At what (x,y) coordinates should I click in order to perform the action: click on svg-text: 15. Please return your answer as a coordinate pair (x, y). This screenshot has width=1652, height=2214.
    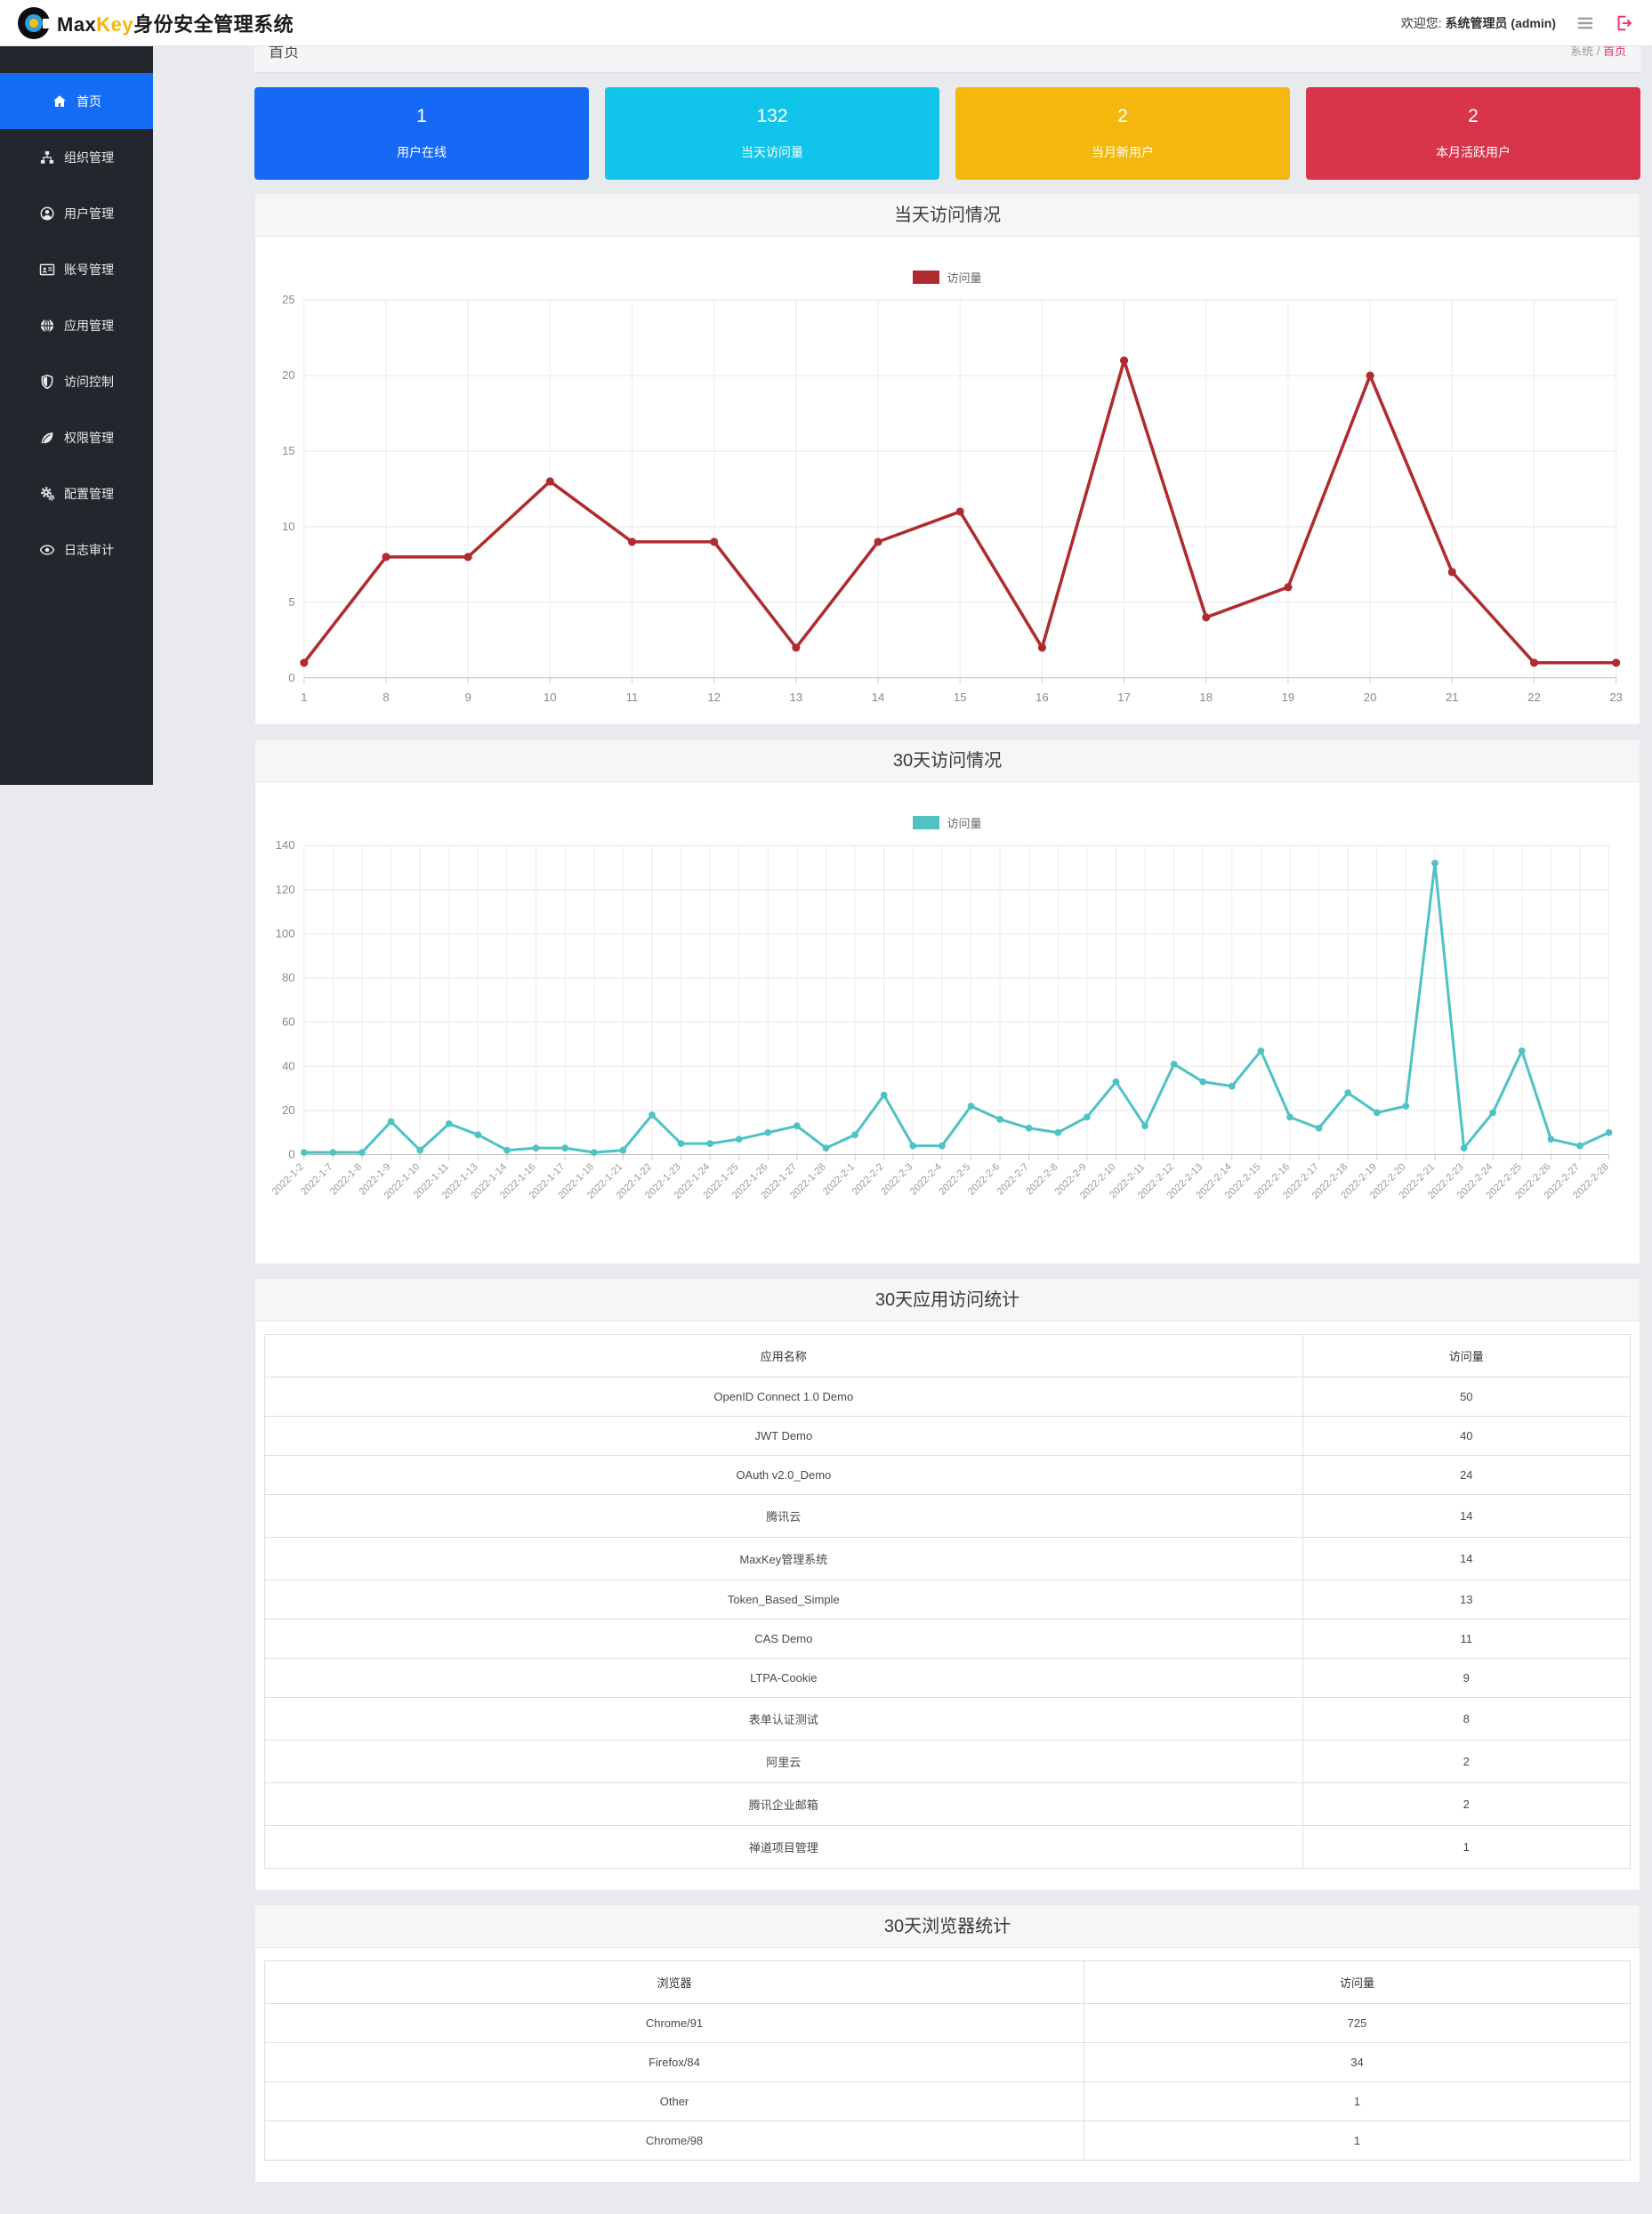
    Looking at the image, I should click on (288, 451).